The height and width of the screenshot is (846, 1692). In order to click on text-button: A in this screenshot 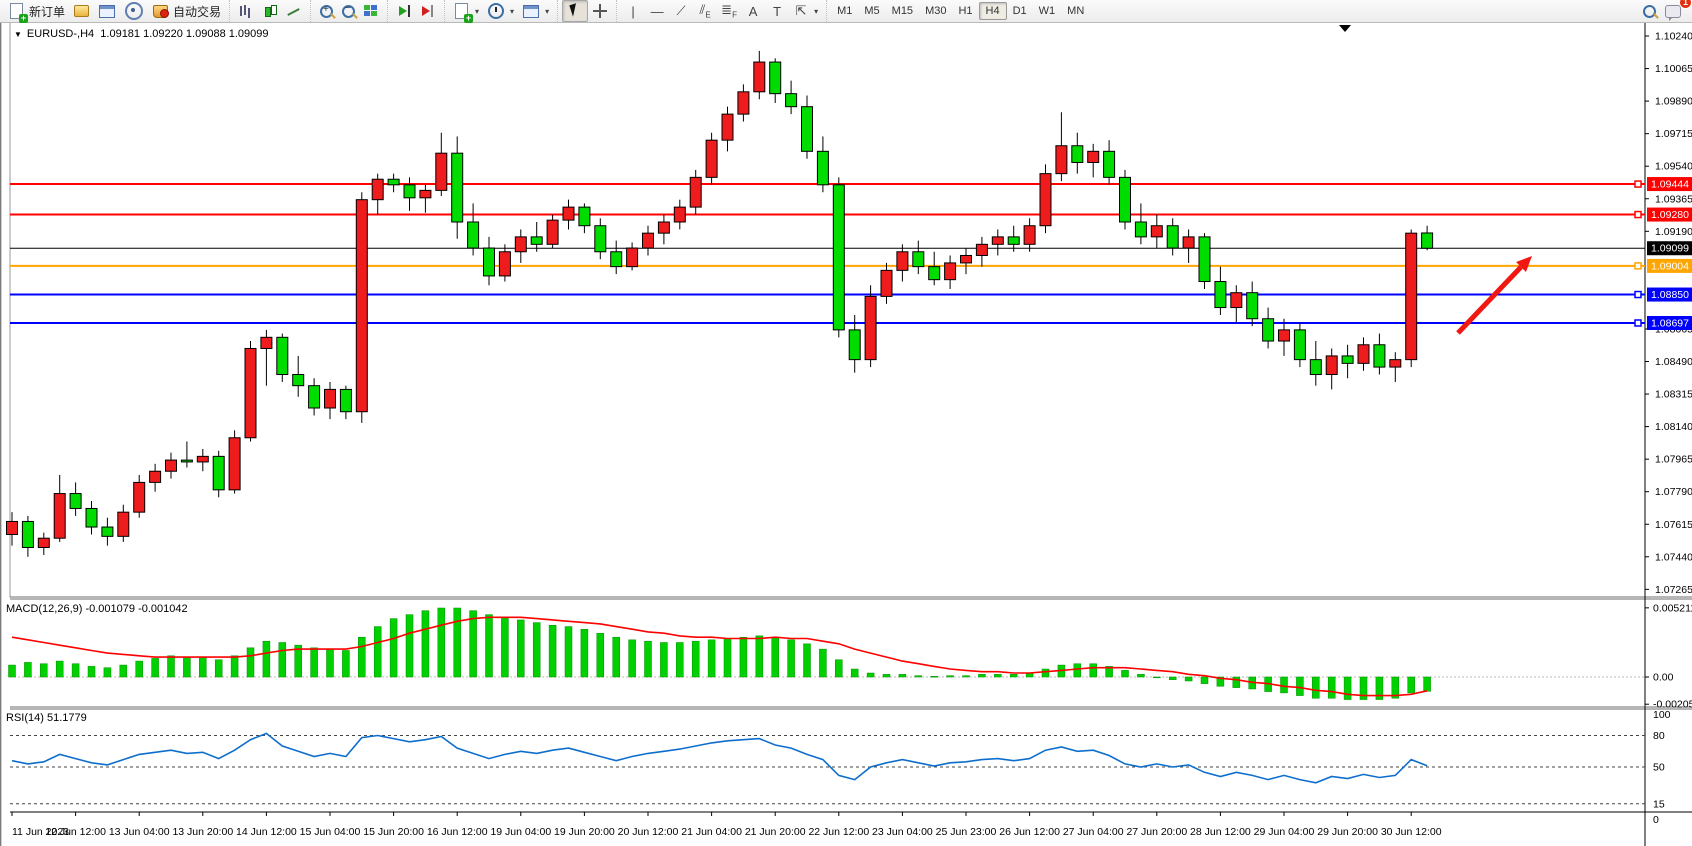, I will do `click(753, 11)`.